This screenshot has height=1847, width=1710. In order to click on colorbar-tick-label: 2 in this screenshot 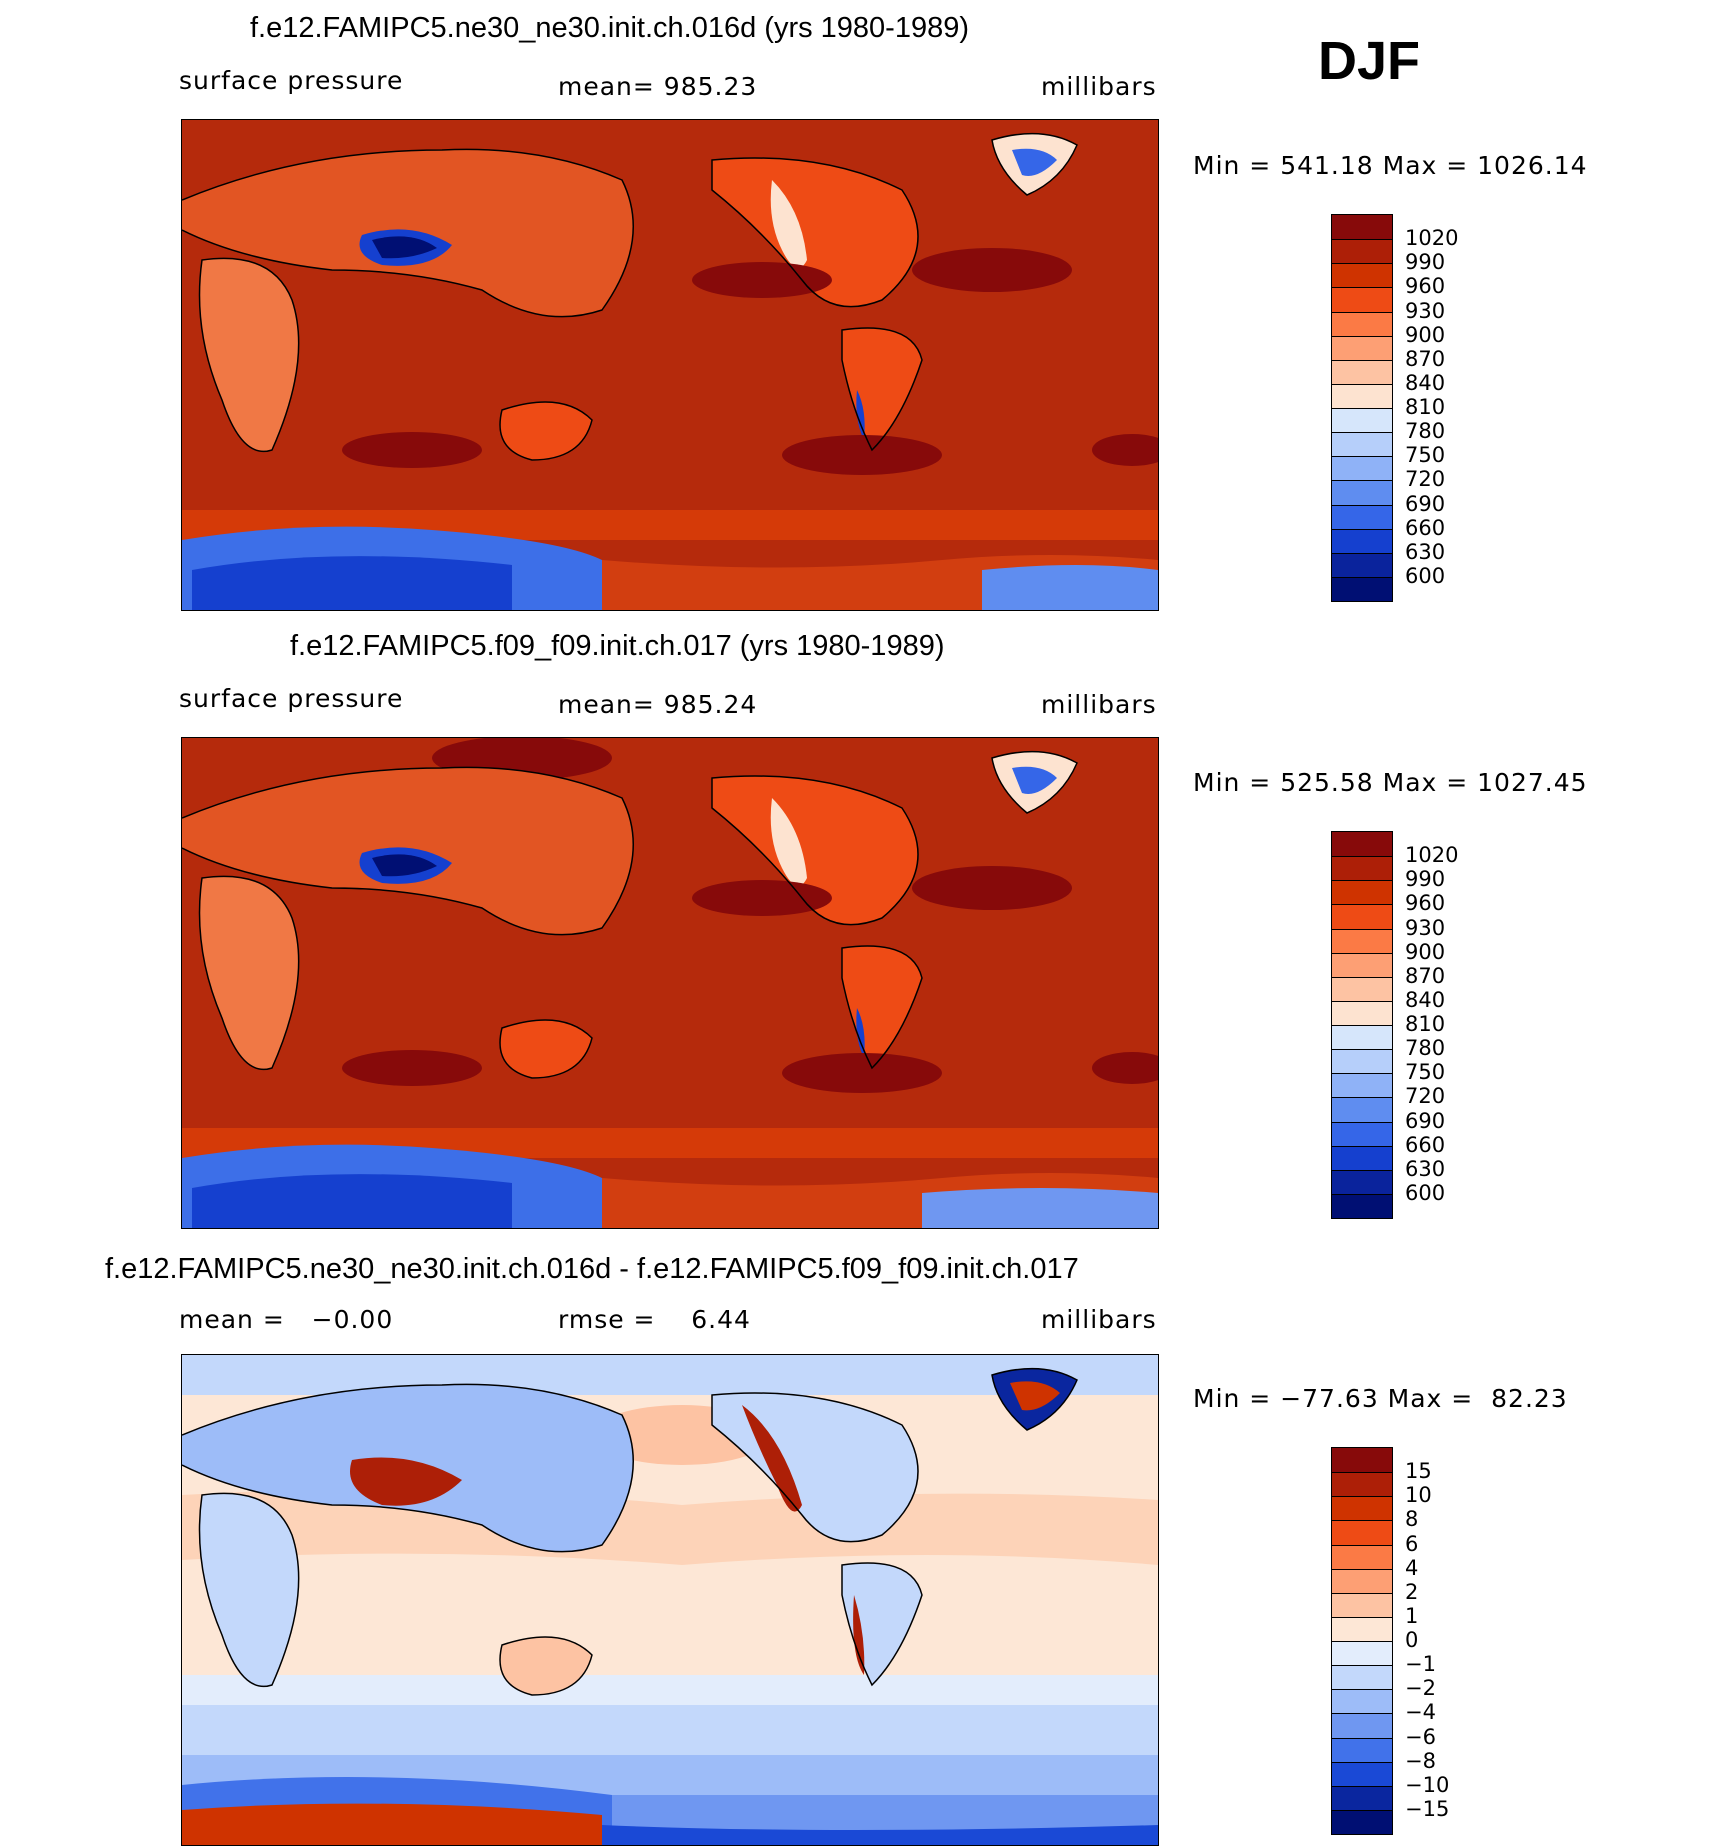, I will do `click(1412, 1591)`.